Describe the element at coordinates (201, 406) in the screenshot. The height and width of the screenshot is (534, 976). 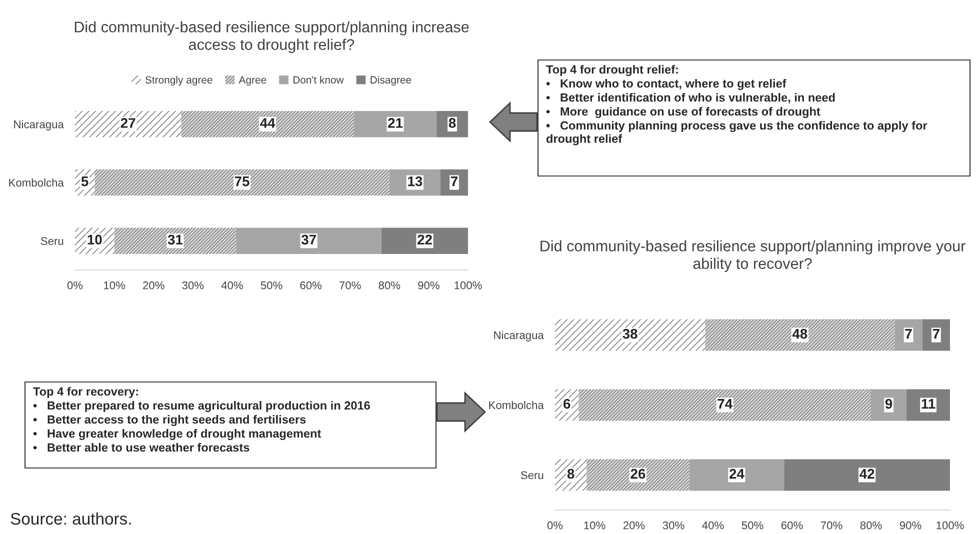
I see `text: • Better prepared to resume agricultural production in 2016` at that location.